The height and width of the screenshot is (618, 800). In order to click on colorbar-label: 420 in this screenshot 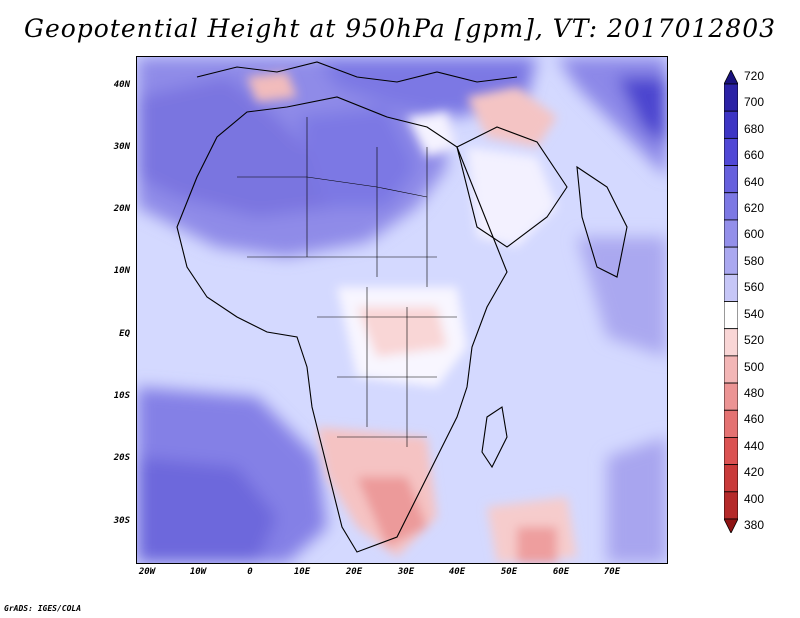, I will do `click(754, 472)`.